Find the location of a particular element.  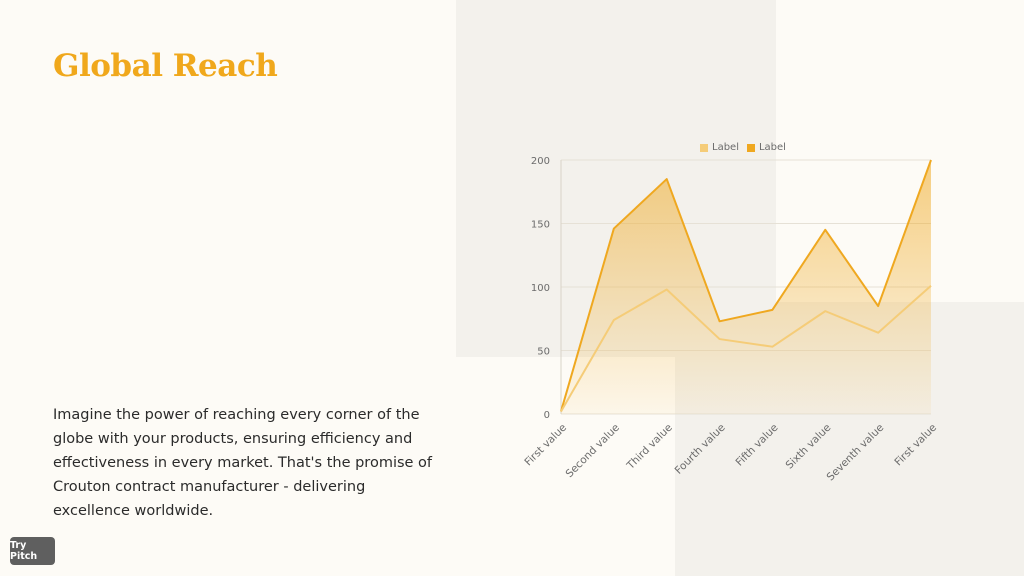

chart-legend: Label Label is located at coordinates (743, 147).